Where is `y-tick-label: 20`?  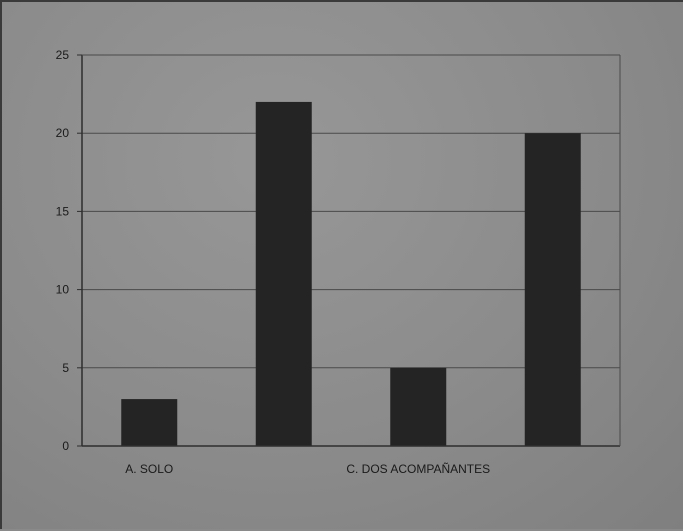 y-tick-label: 20 is located at coordinates (63, 133).